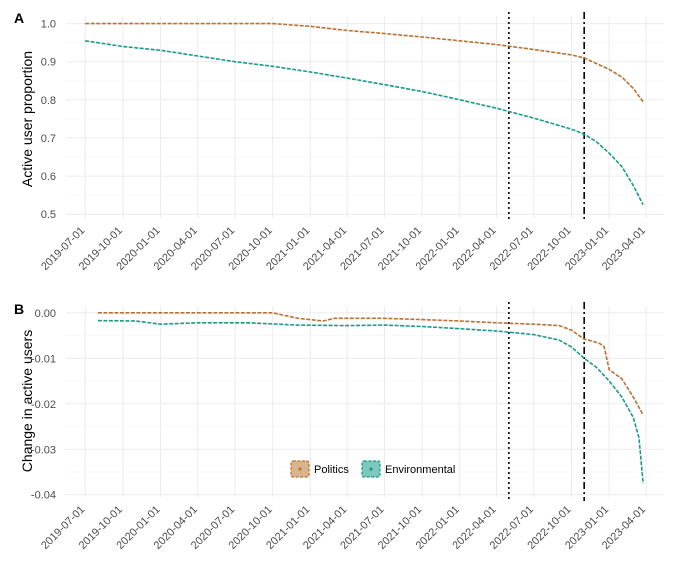 The height and width of the screenshot is (580, 700). Describe the element at coordinates (48, 177) in the screenshot. I see `panel-a-y-tick-label: 0.6` at that location.